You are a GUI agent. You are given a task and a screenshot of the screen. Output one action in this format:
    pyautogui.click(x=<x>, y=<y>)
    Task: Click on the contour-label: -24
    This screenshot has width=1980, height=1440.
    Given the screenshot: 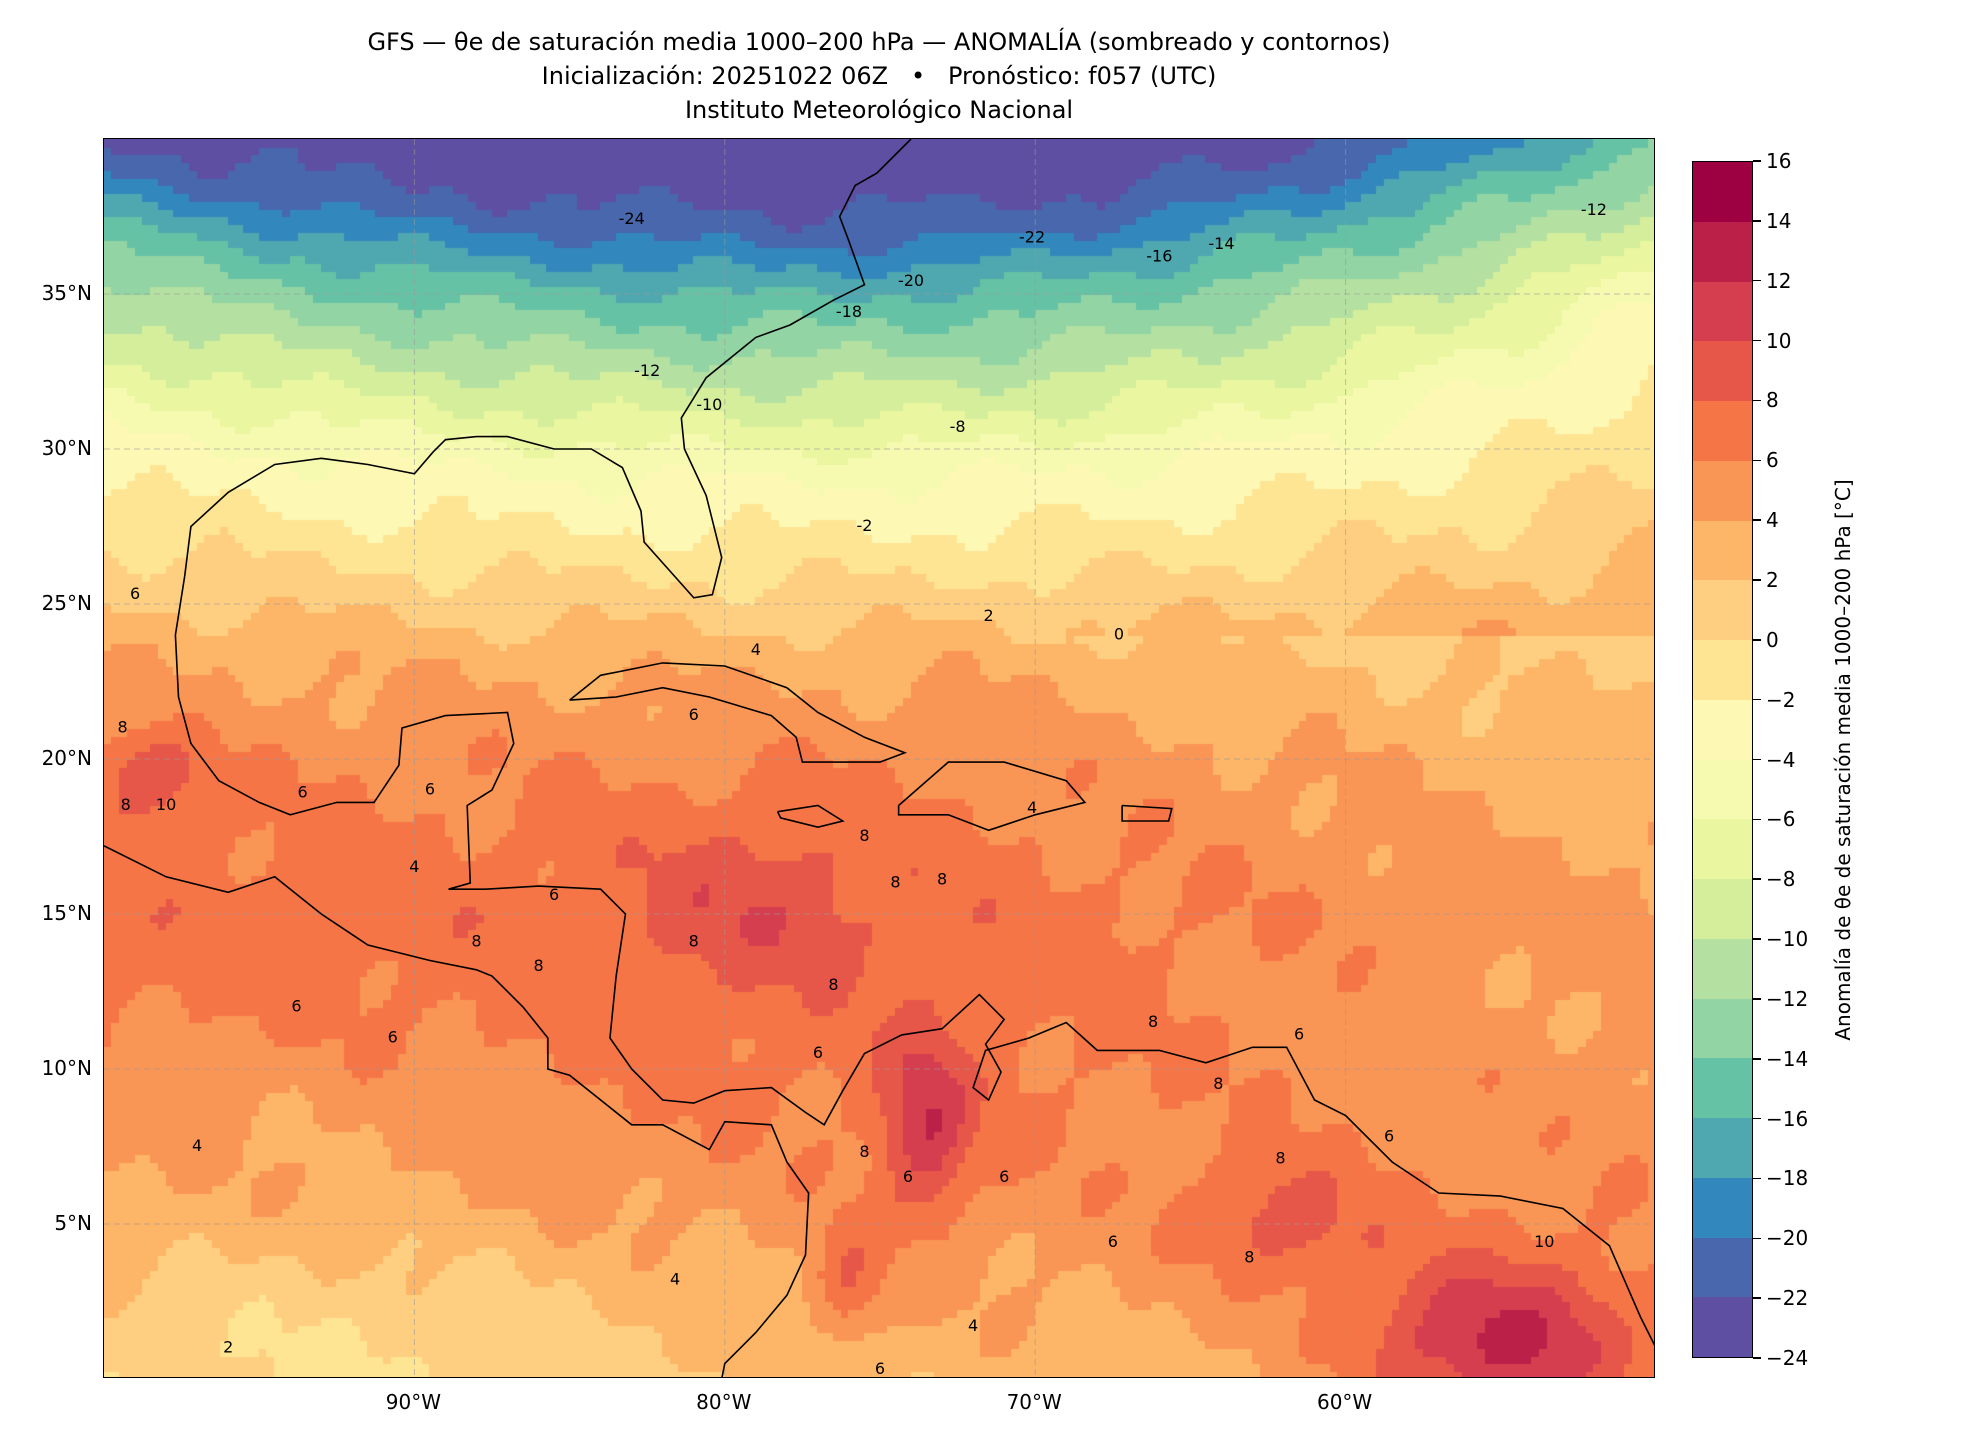 What is the action you would take?
    pyautogui.click(x=632, y=218)
    